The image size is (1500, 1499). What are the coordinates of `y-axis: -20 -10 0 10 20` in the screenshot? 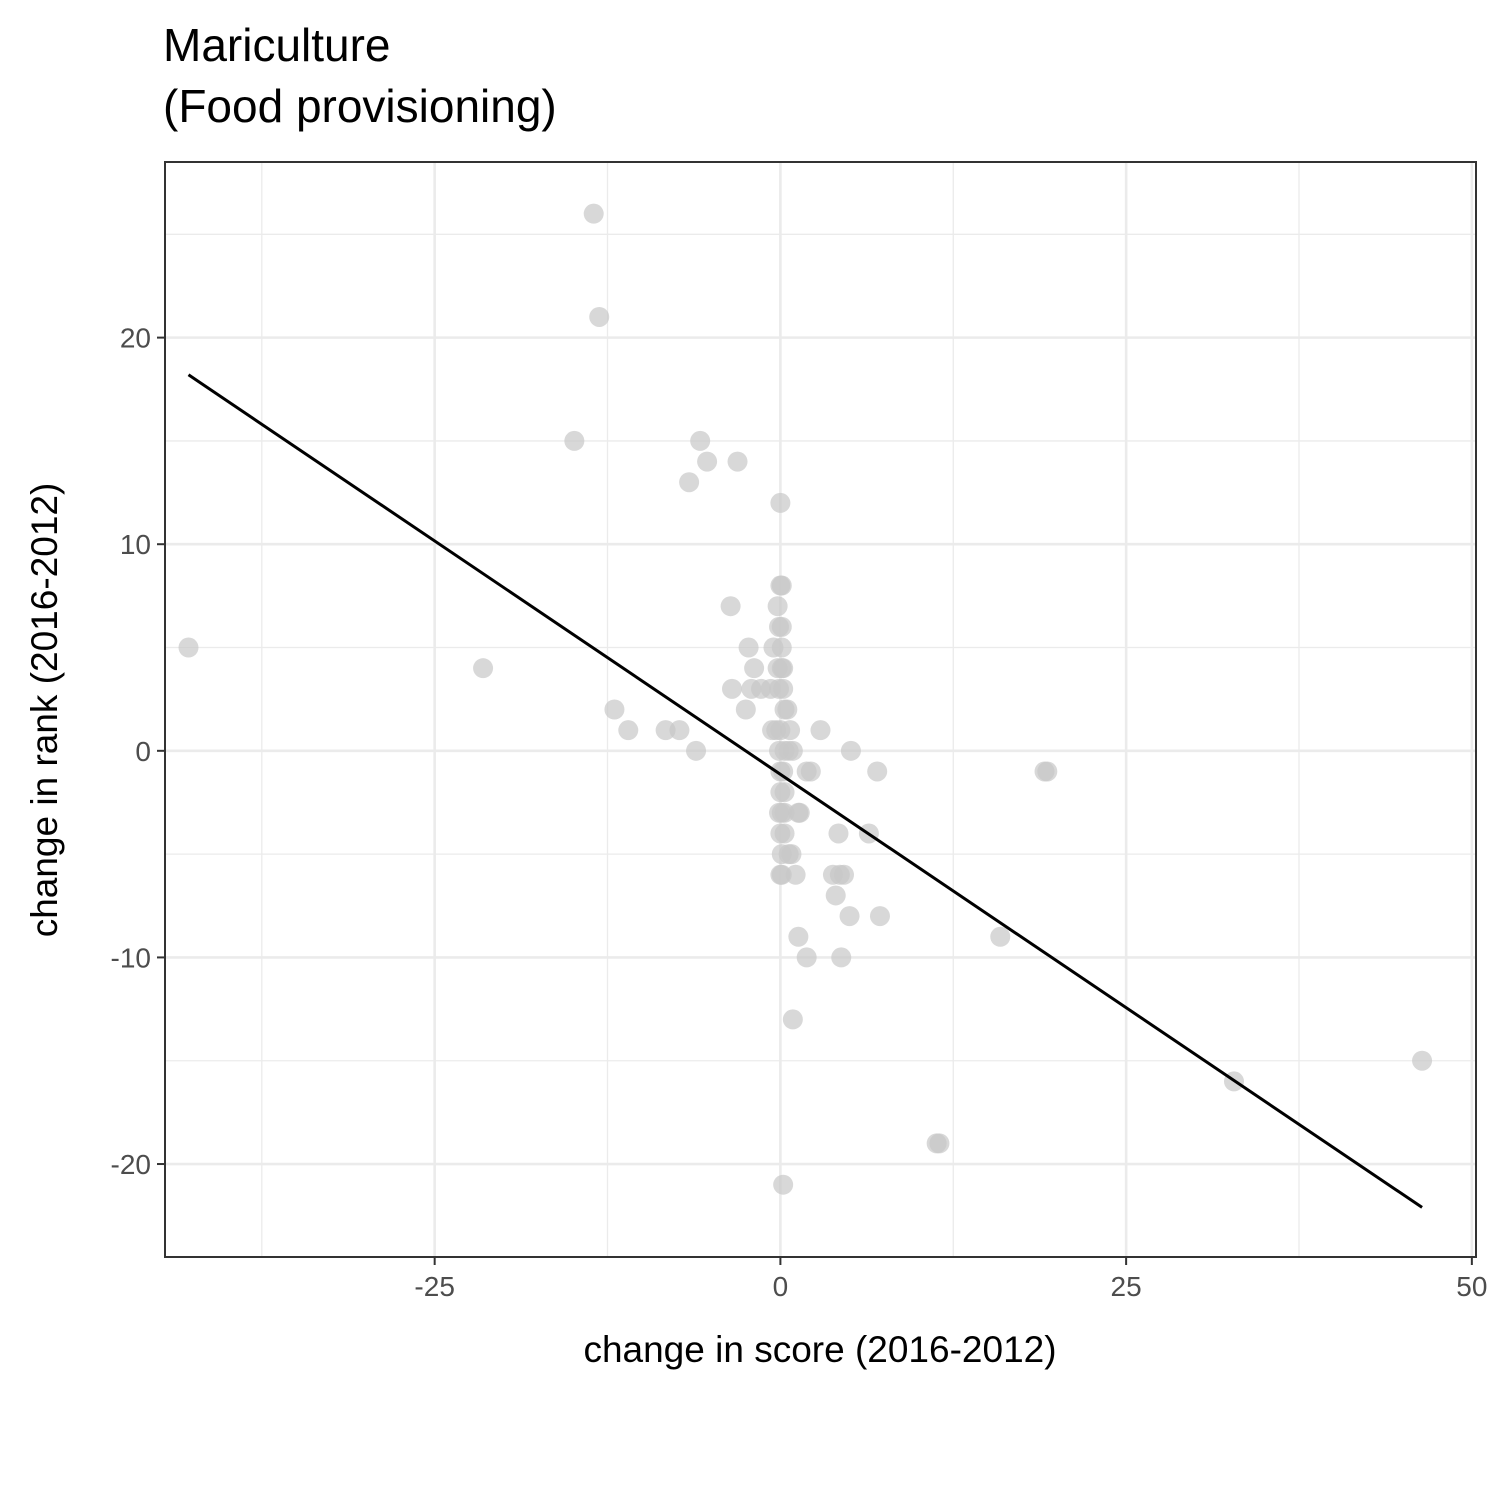 It's located at (138, 751).